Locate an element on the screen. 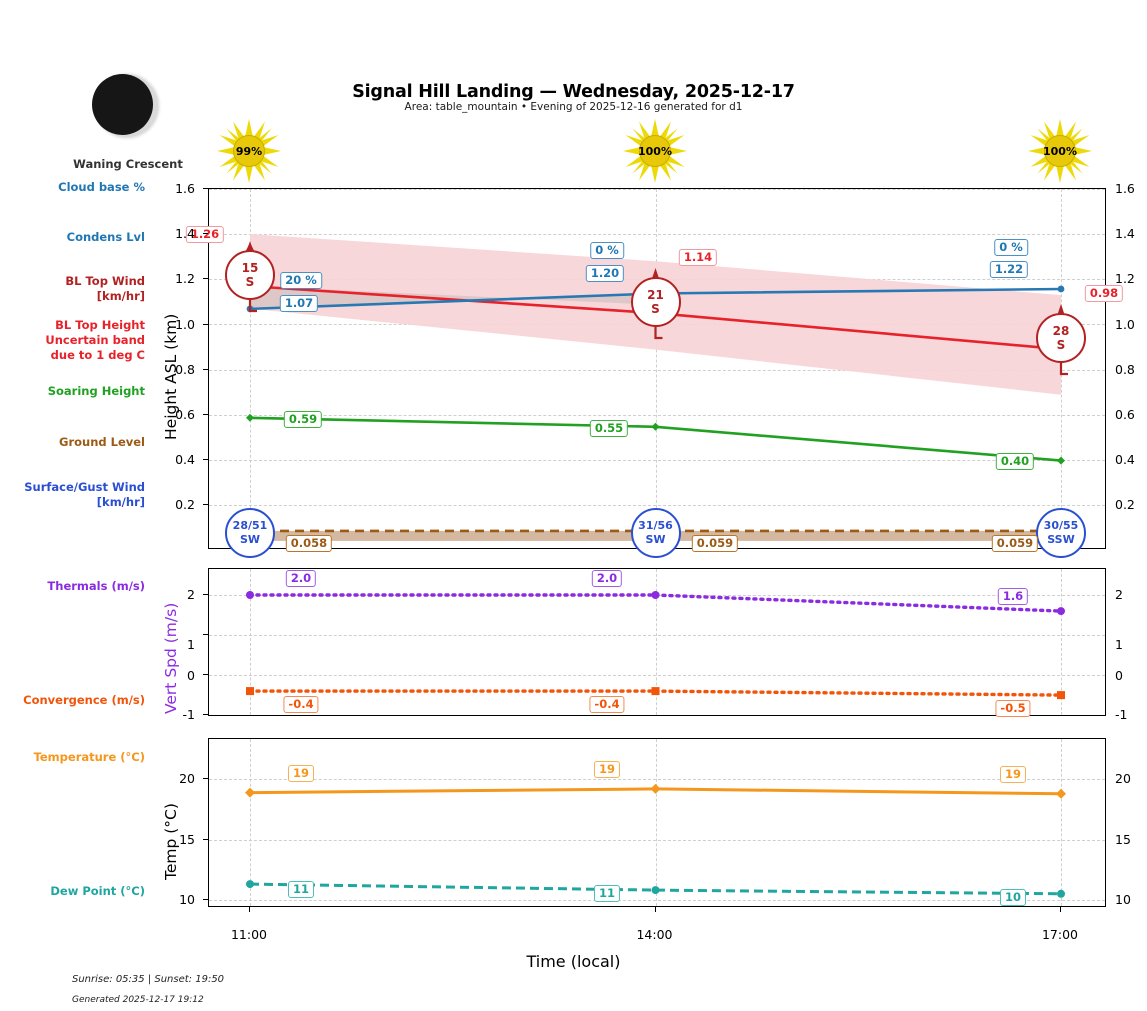 The height and width of the screenshot is (1011, 1147). panel2-ytick-right-2: 2 is located at coordinates (1119, 594).